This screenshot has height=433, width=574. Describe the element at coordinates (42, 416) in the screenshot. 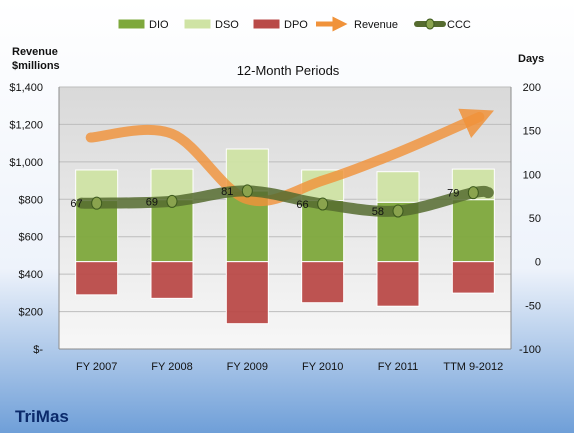

I see `company-name: TriMas` at that location.